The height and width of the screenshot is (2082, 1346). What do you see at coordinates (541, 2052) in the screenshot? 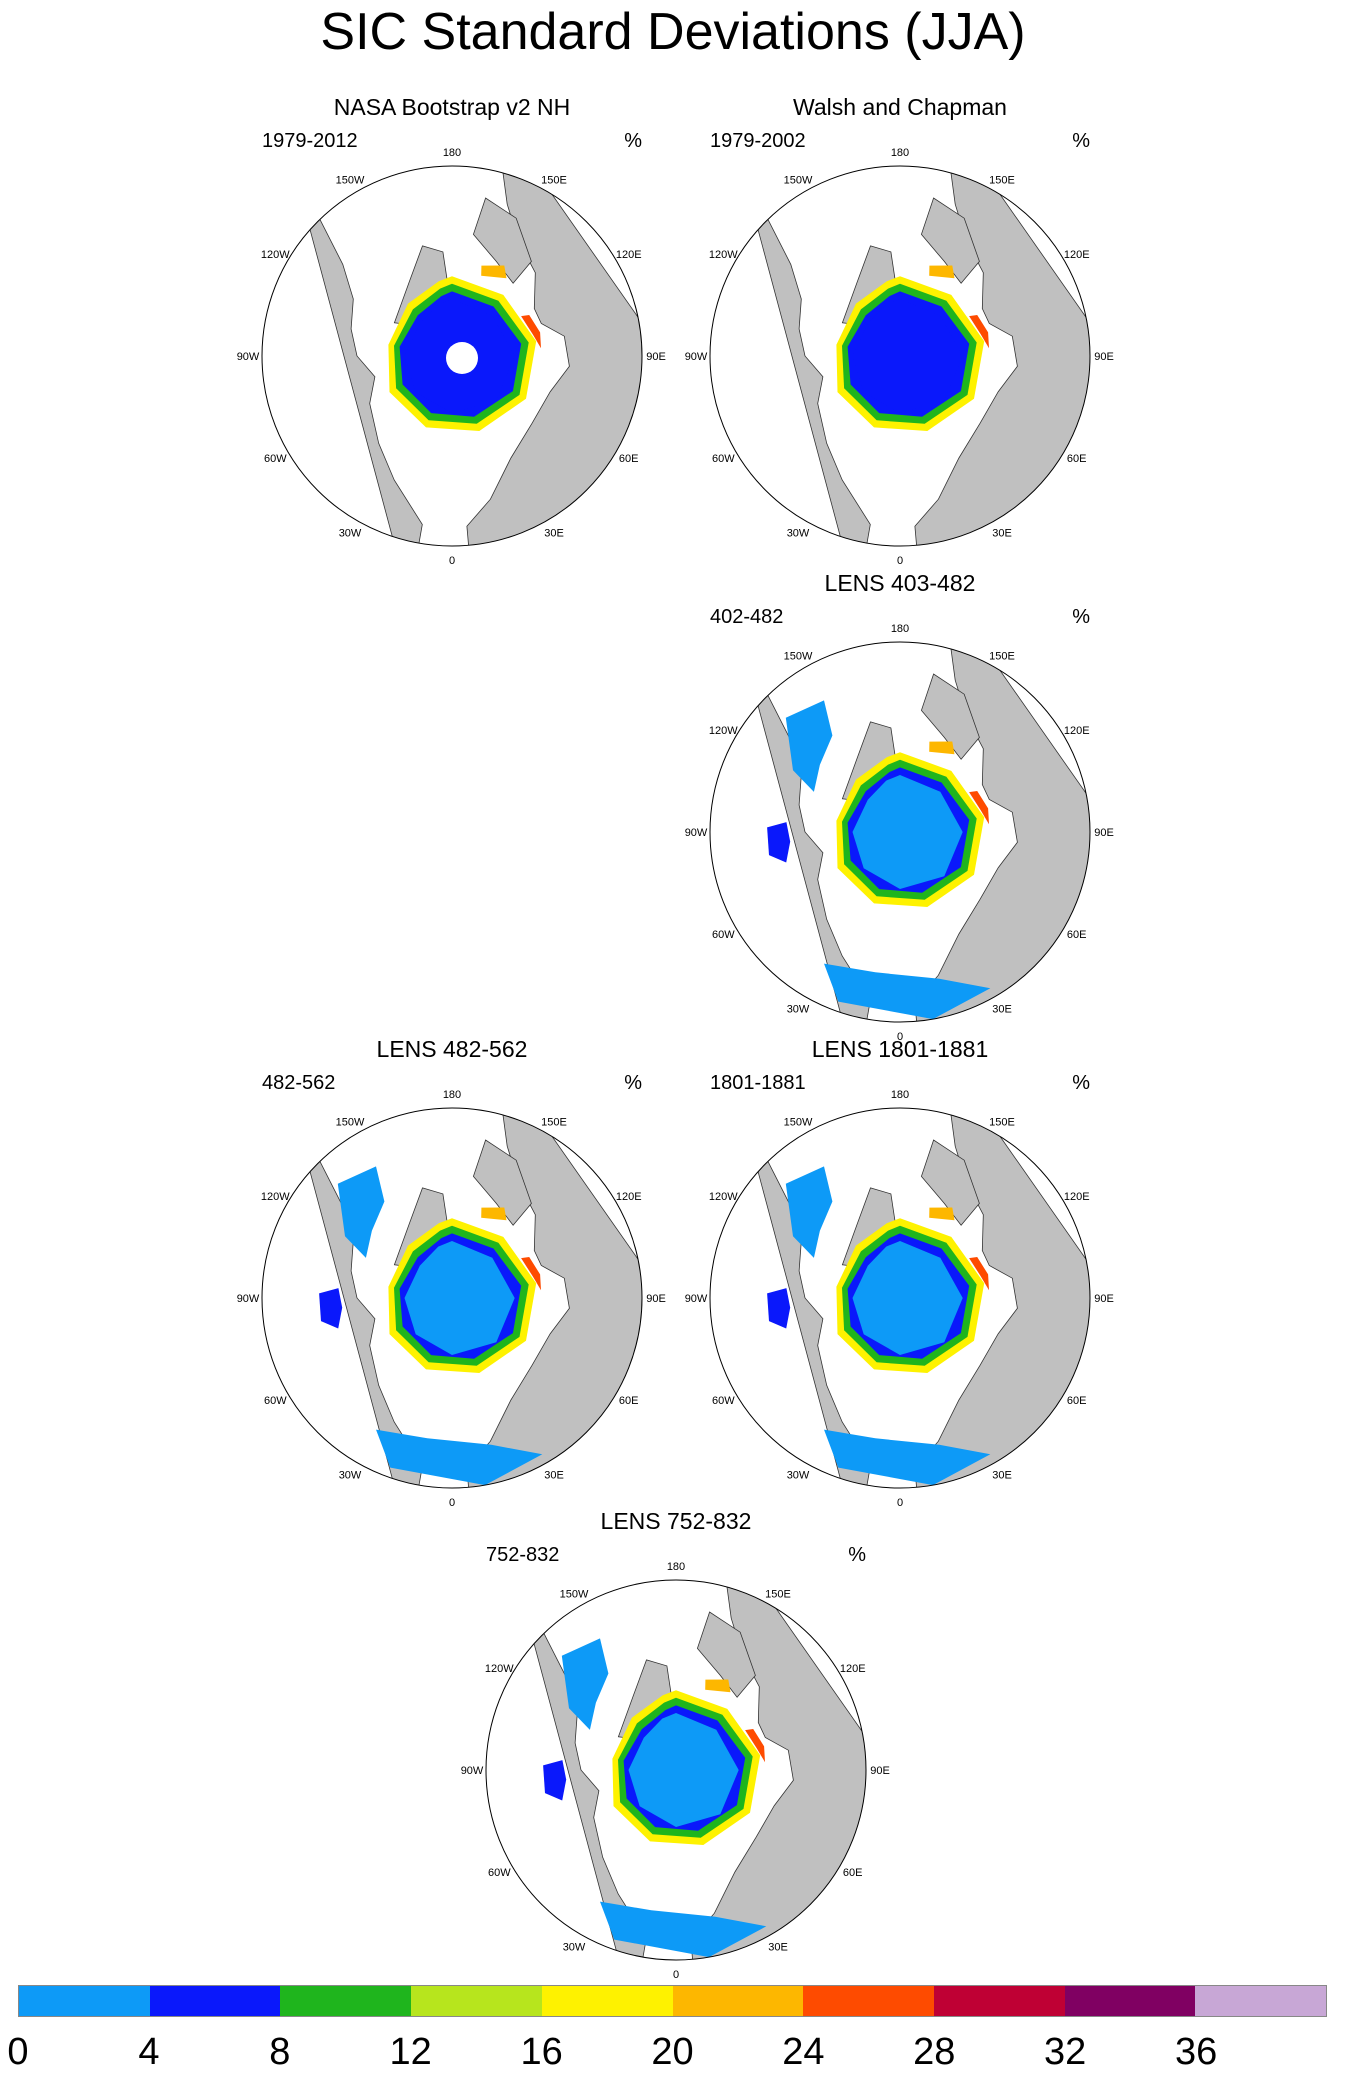
I see `colorbar-tick-label: 16` at bounding box center [541, 2052].